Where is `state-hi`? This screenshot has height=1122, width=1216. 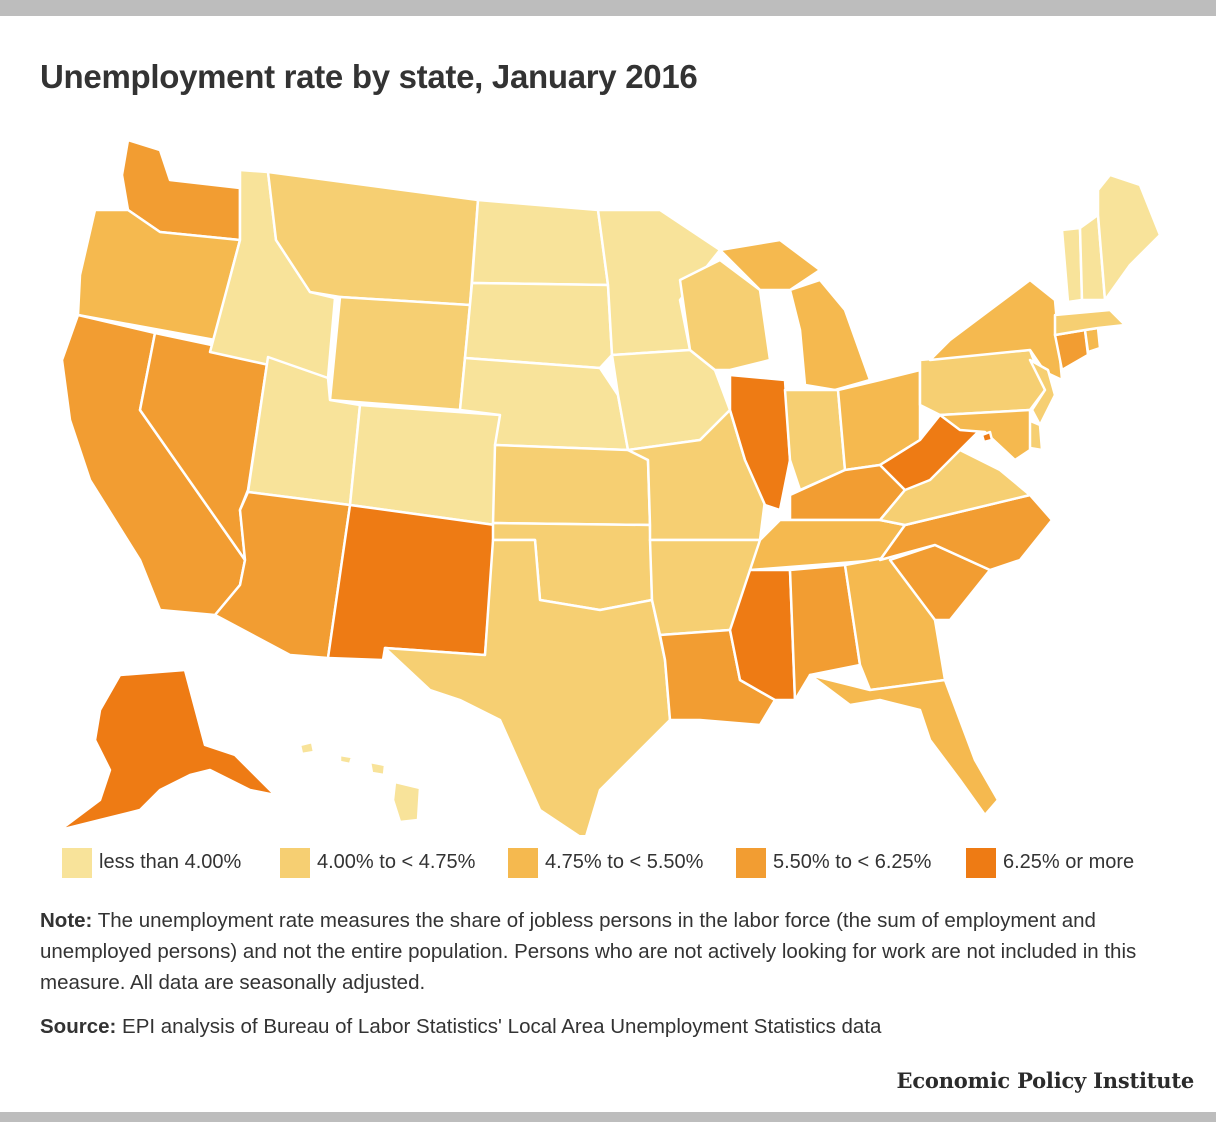 state-hi is located at coordinates (360, 782).